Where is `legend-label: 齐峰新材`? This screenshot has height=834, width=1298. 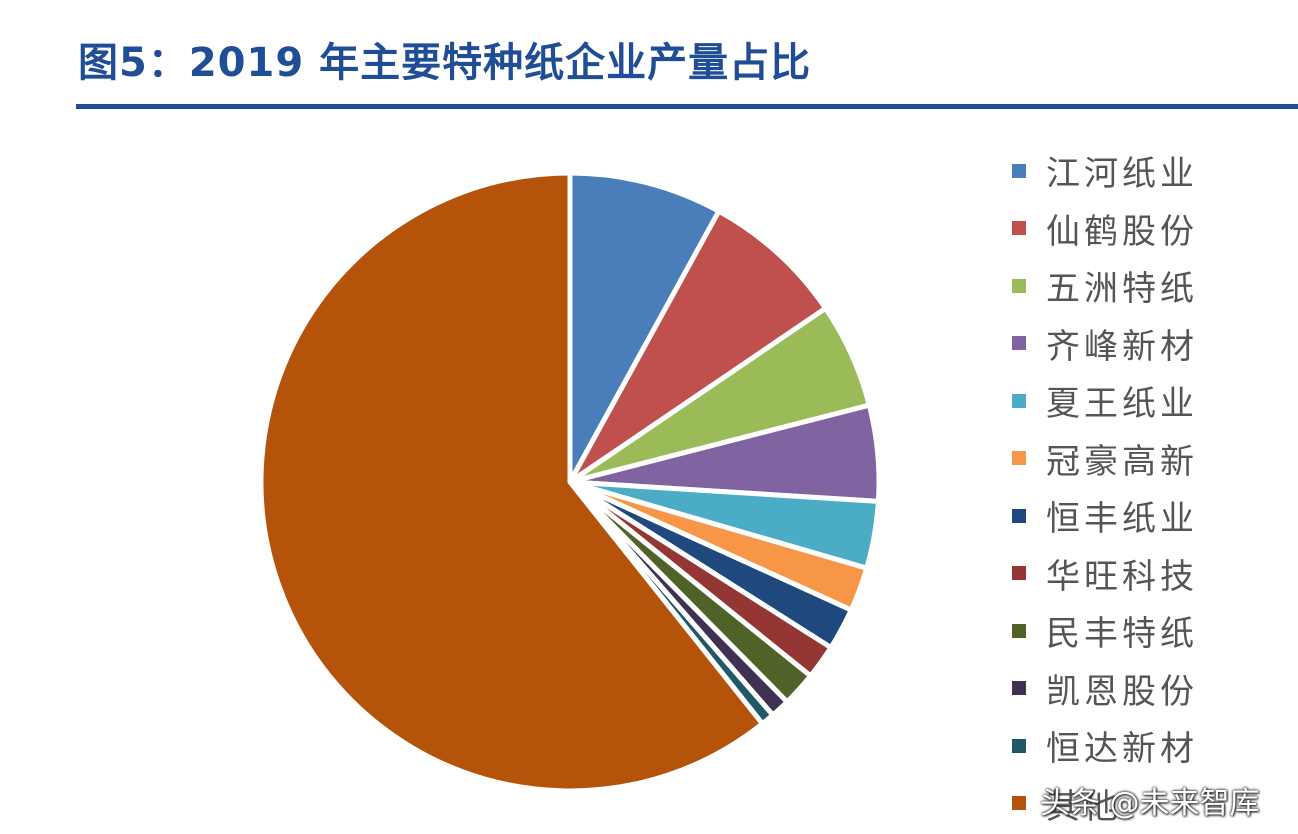 legend-label: 齐峰新材 is located at coordinates (1122, 346).